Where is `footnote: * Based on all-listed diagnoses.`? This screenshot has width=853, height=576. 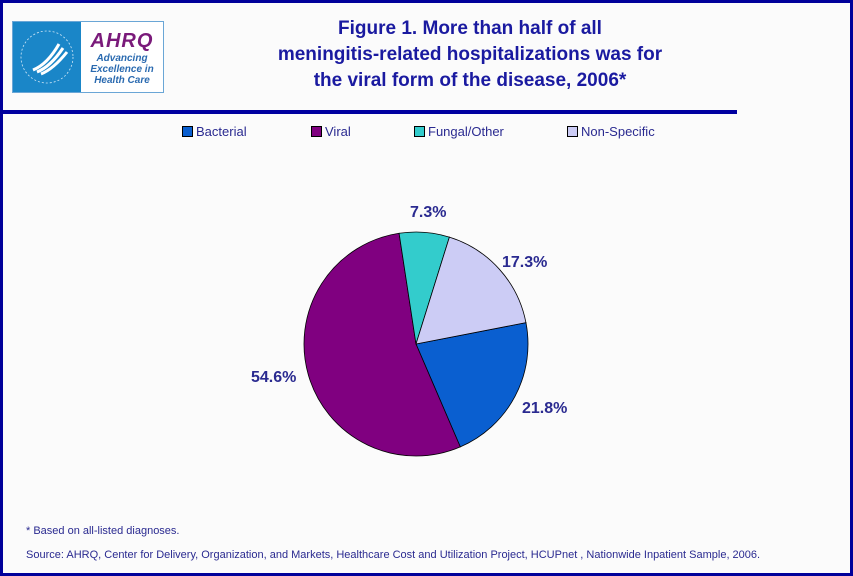 footnote: * Based on all-listed diagnoses. is located at coordinates (103, 531).